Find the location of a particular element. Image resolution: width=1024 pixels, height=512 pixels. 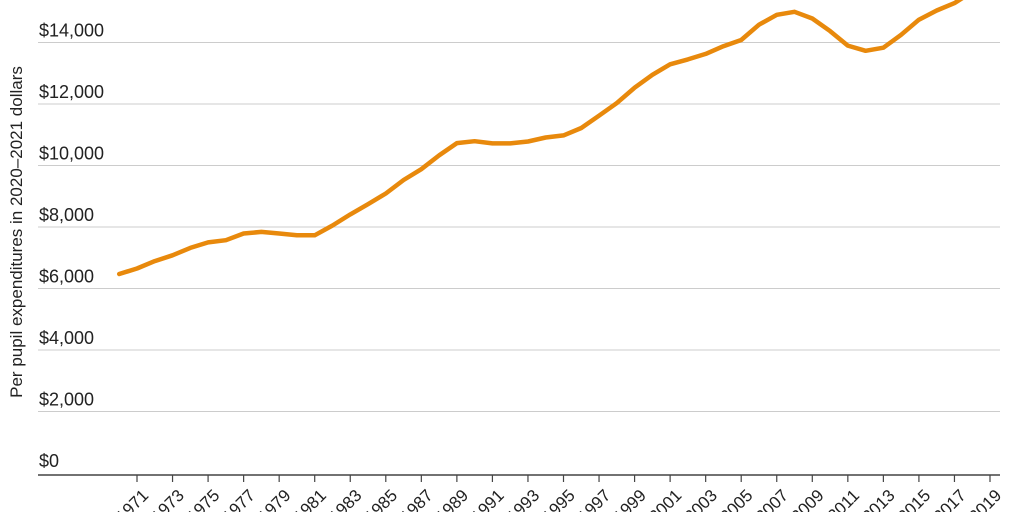

x-tick-label: 1987 is located at coordinates (416, 499).